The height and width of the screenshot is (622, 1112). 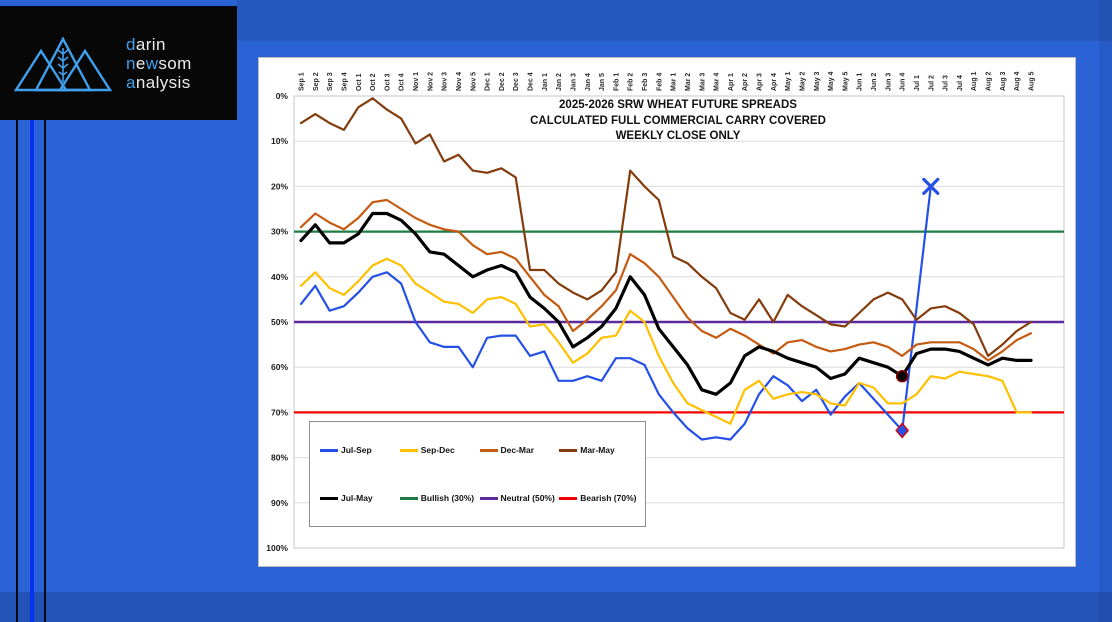 What do you see at coordinates (831, 81) in the screenshot?
I see `x-axis-tick: May 4` at bounding box center [831, 81].